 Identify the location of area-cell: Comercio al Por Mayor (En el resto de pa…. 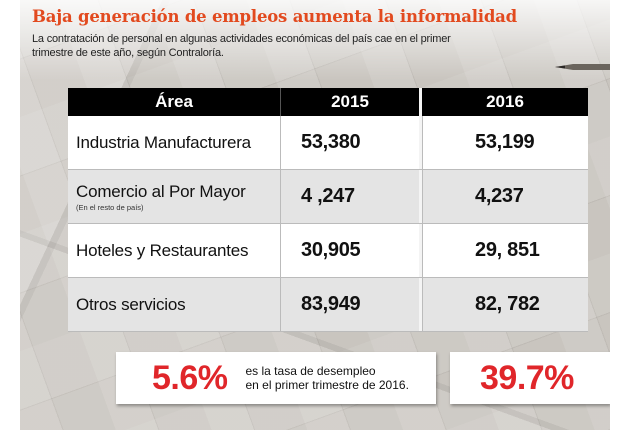
(174, 196).